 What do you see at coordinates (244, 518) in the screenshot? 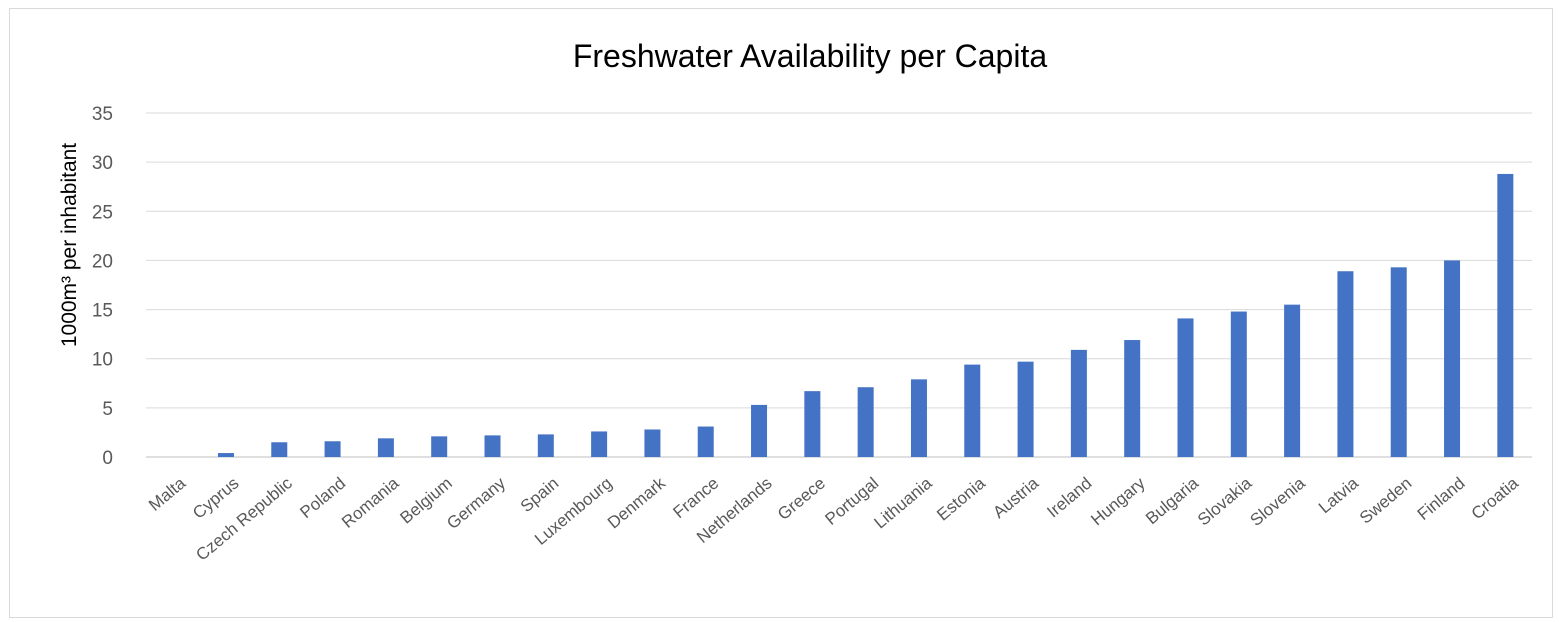
I see `x-tick-label: Czech Republic` at bounding box center [244, 518].